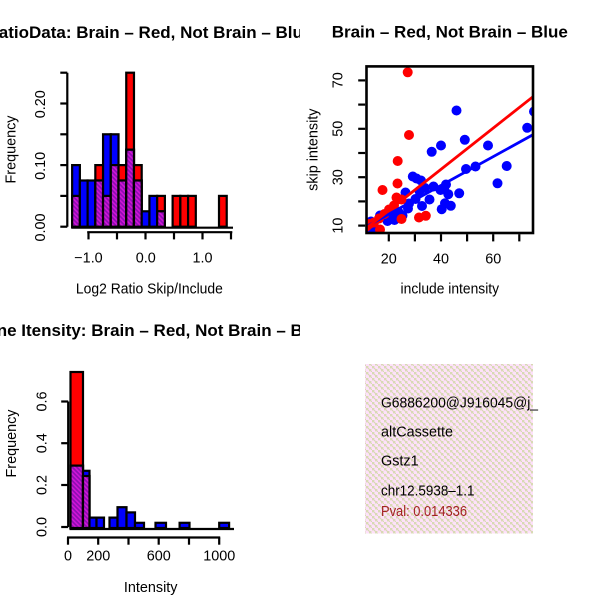 This screenshot has width=600, height=605. Describe the element at coordinates (151, 588) in the screenshot. I see `svg-text: Intensity` at that location.